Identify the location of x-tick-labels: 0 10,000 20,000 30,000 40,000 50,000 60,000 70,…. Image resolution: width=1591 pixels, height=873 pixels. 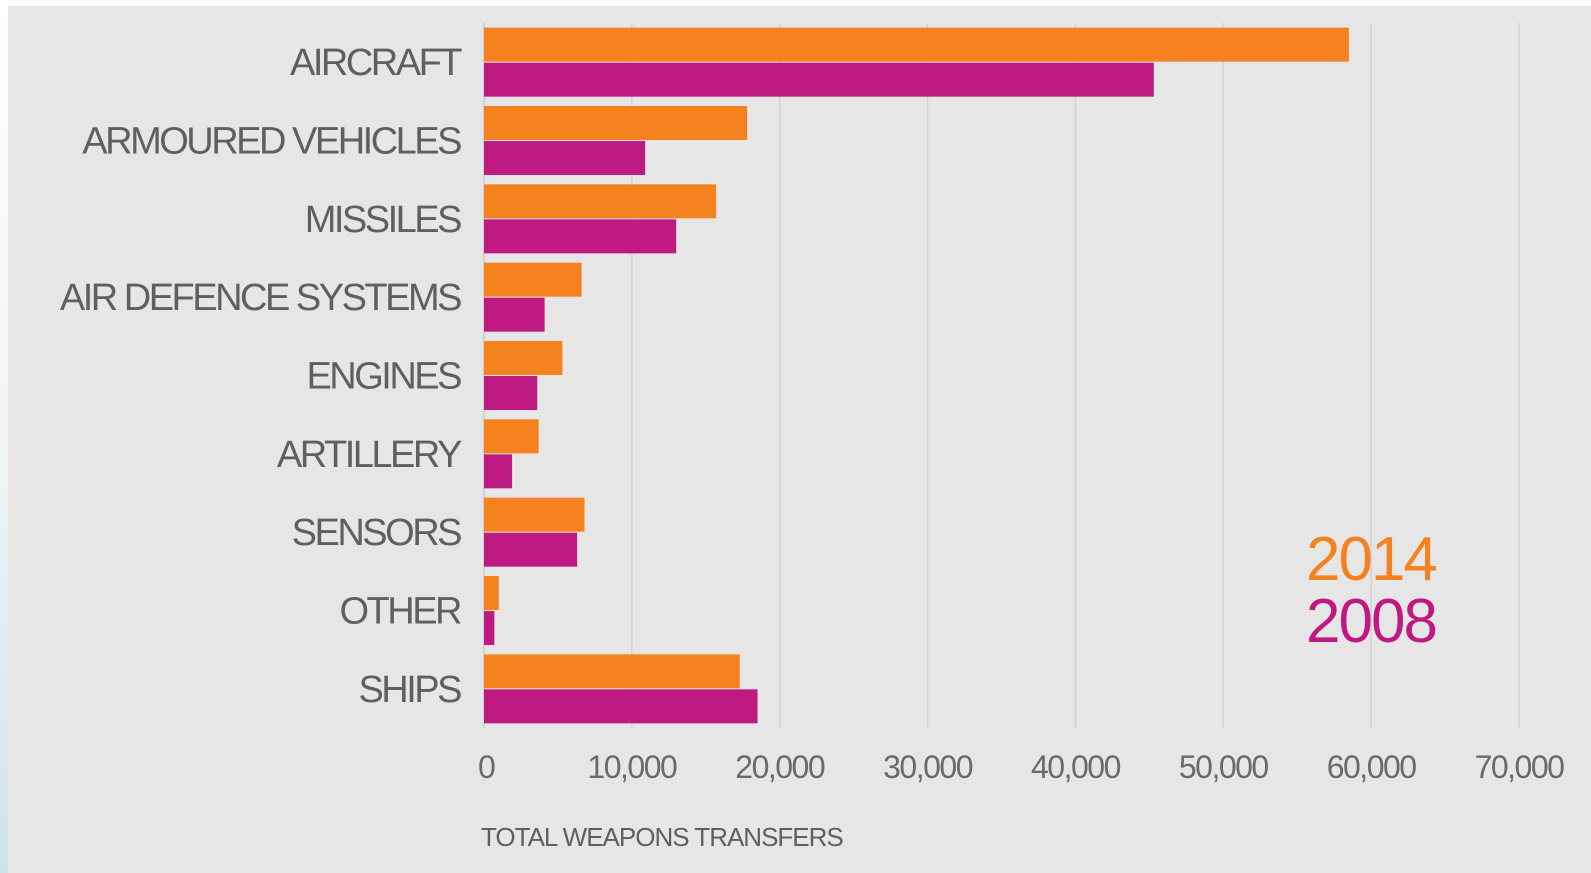
(1022, 767).